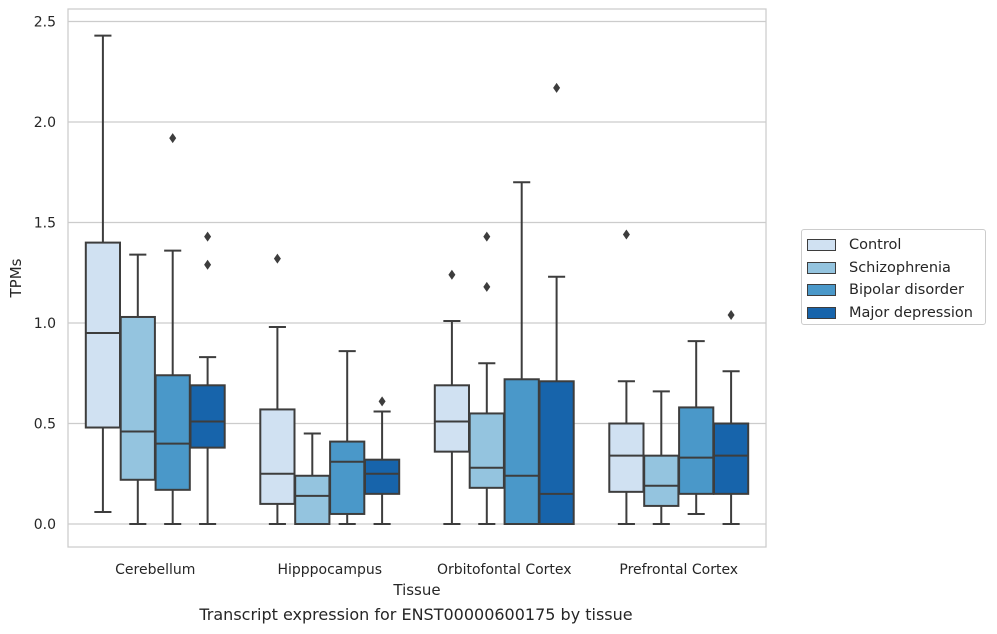 The width and height of the screenshot is (997, 634). Describe the element at coordinates (329, 570) in the screenshot. I see `x-tick-label: Hipppocampus` at that location.